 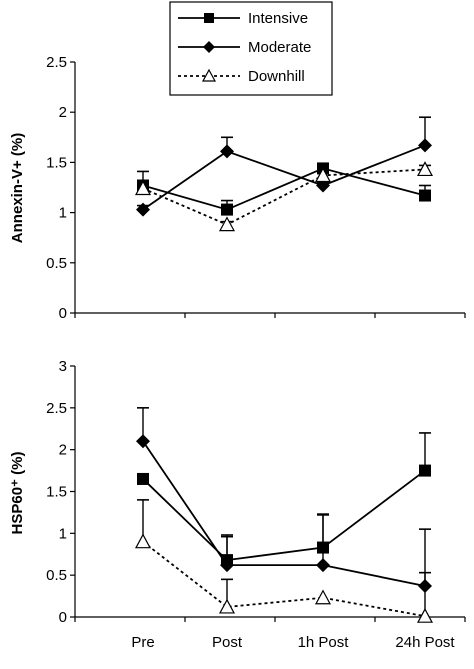 What do you see at coordinates (243, 18) in the screenshot?
I see `legend-entry-intensive: Intensive` at bounding box center [243, 18].